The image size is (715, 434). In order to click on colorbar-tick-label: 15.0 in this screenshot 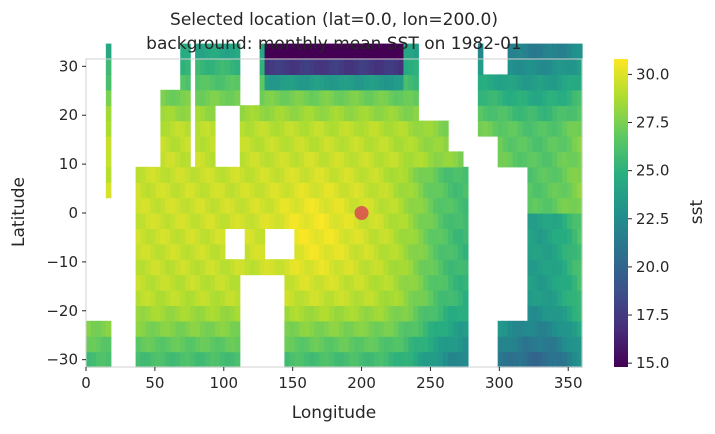, I will do `click(652, 363)`.